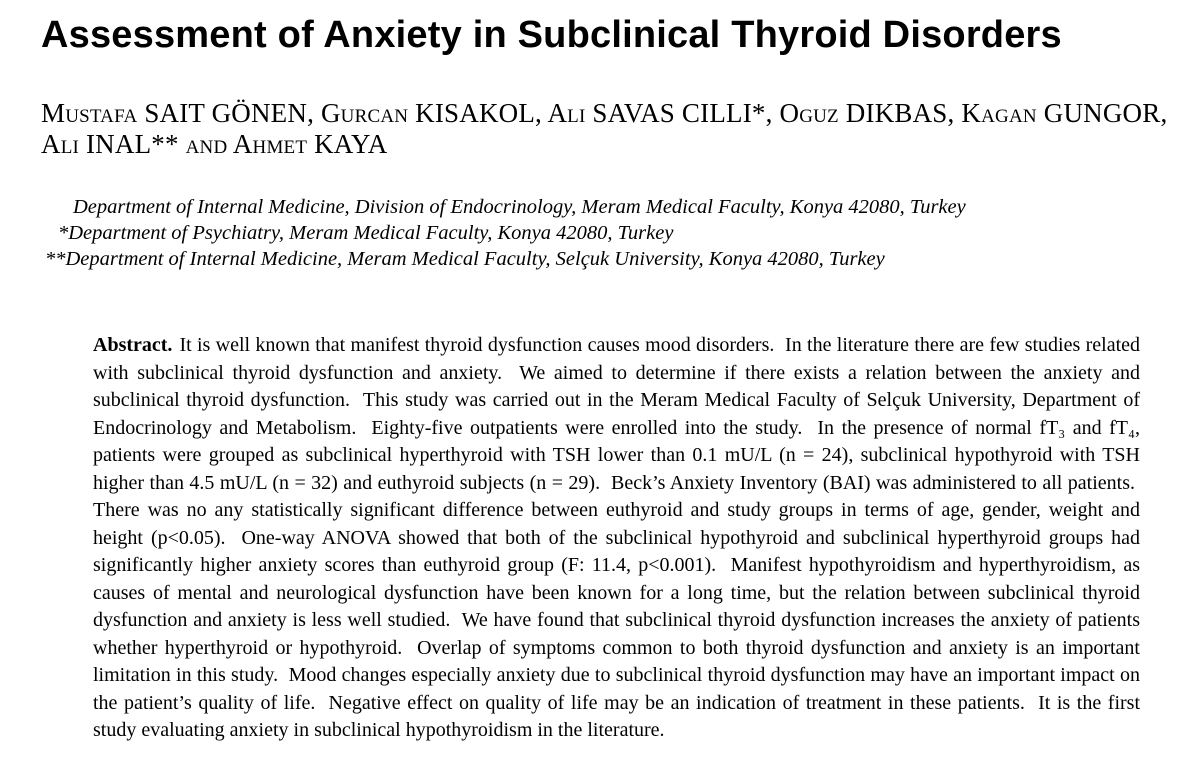  What do you see at coordinates (63, 233) in the screenshot?
I see `affiliation-2-marker: *` at bounding box center [63, 233].